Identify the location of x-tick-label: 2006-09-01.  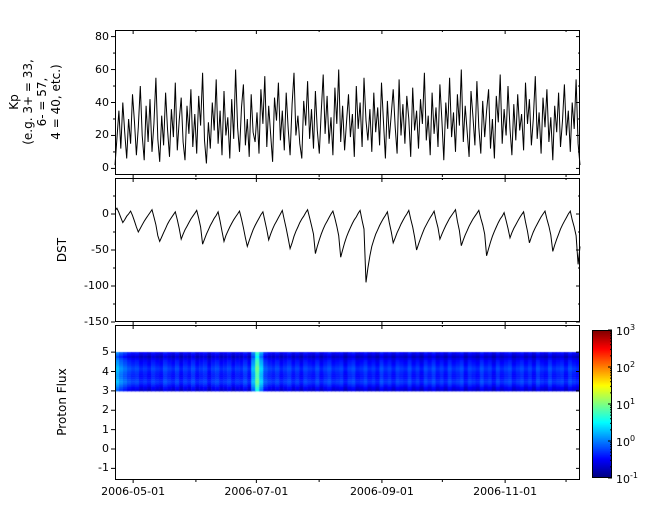
(381, 491).